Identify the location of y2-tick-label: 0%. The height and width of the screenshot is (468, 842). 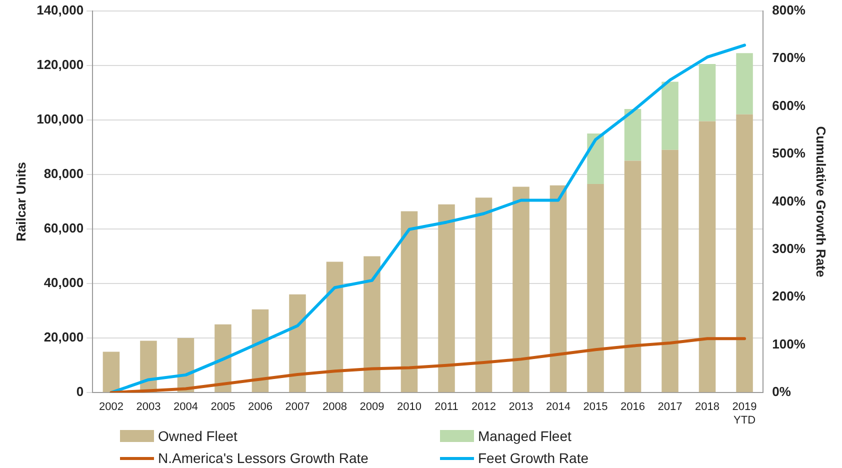
(782, 392).